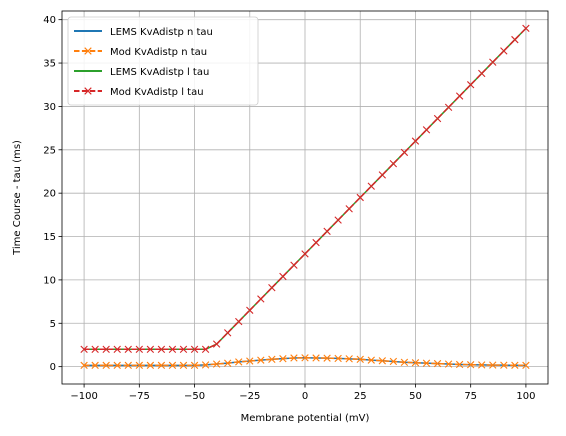 The height and width of the screenshot is (436, 566). I want to click on x-tick-label: 25, so click(360, 396).